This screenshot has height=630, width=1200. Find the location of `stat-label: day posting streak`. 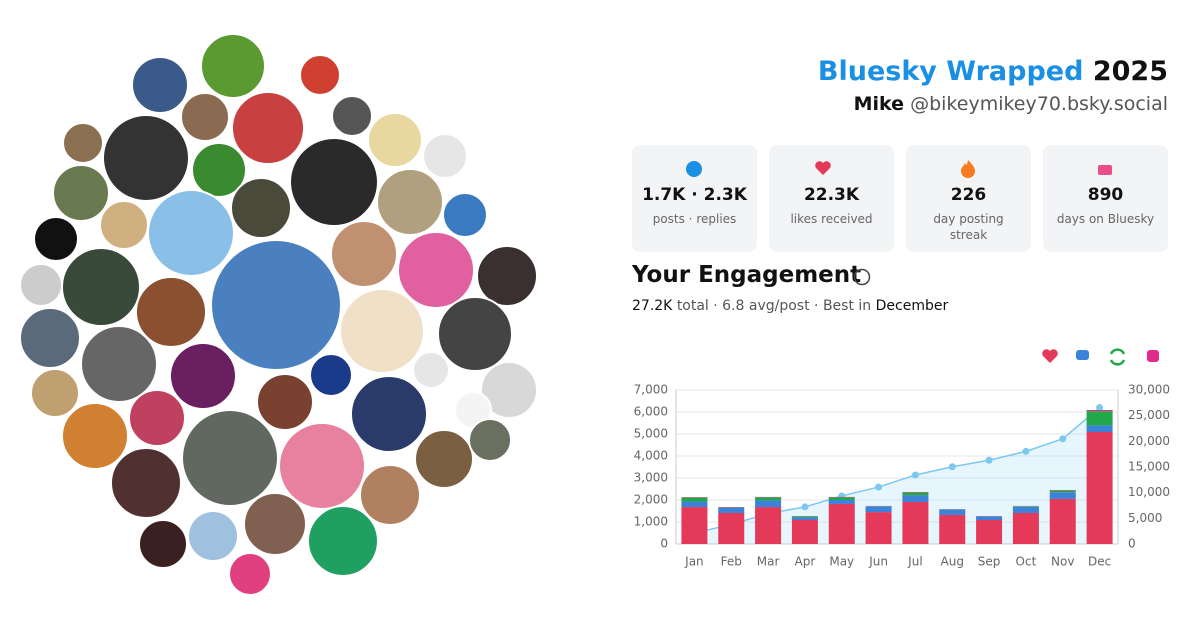

stat-label: day posting streak is located at coordinates (968, 227).